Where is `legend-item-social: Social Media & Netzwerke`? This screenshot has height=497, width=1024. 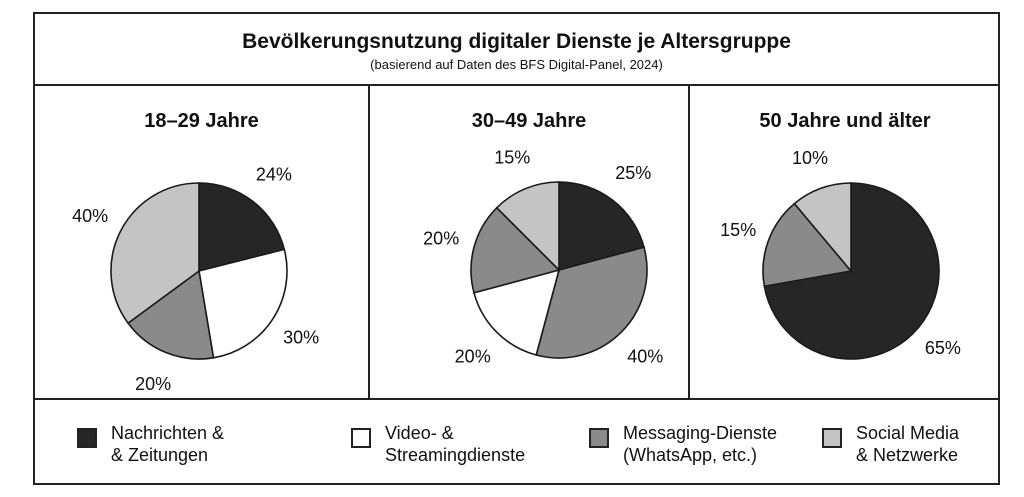
legend-item-social: Social Media & Netzwerke is located at coordinates (890, 444).